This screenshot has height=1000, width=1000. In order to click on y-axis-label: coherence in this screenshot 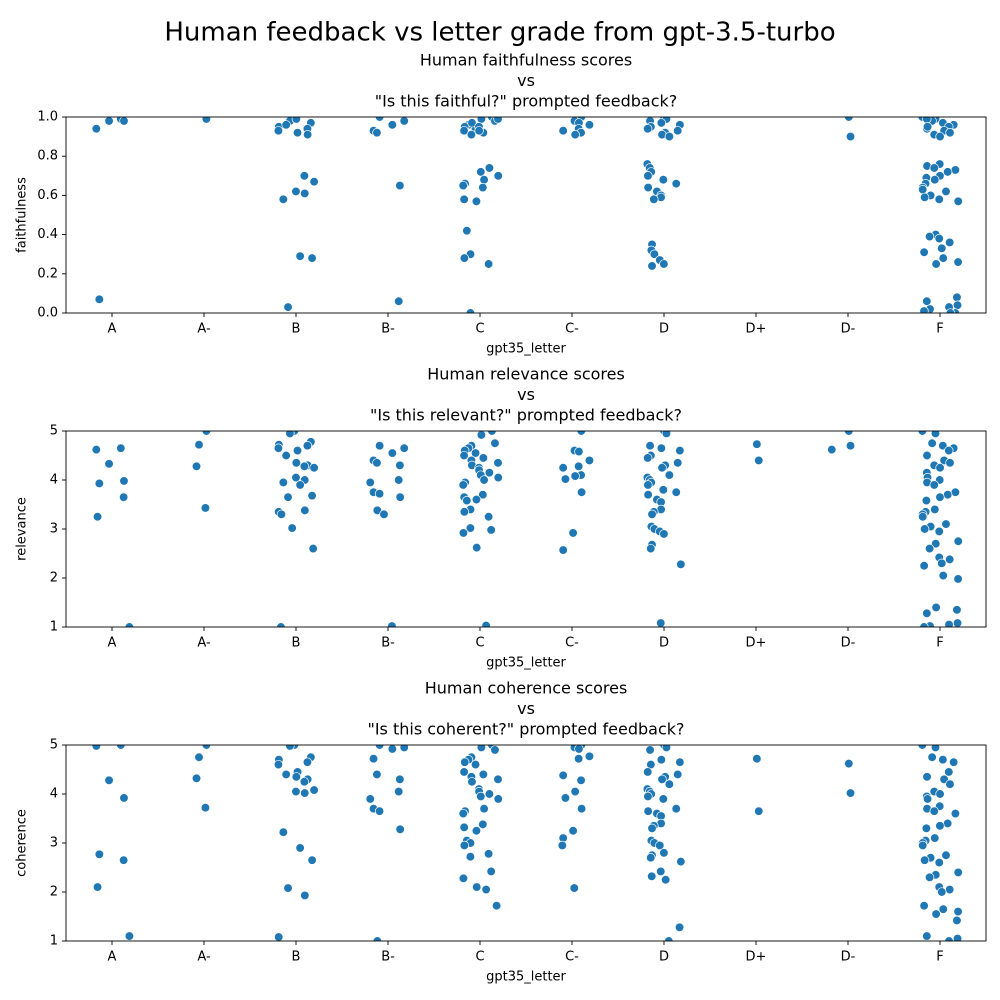, I will do `click(22, 843)`.